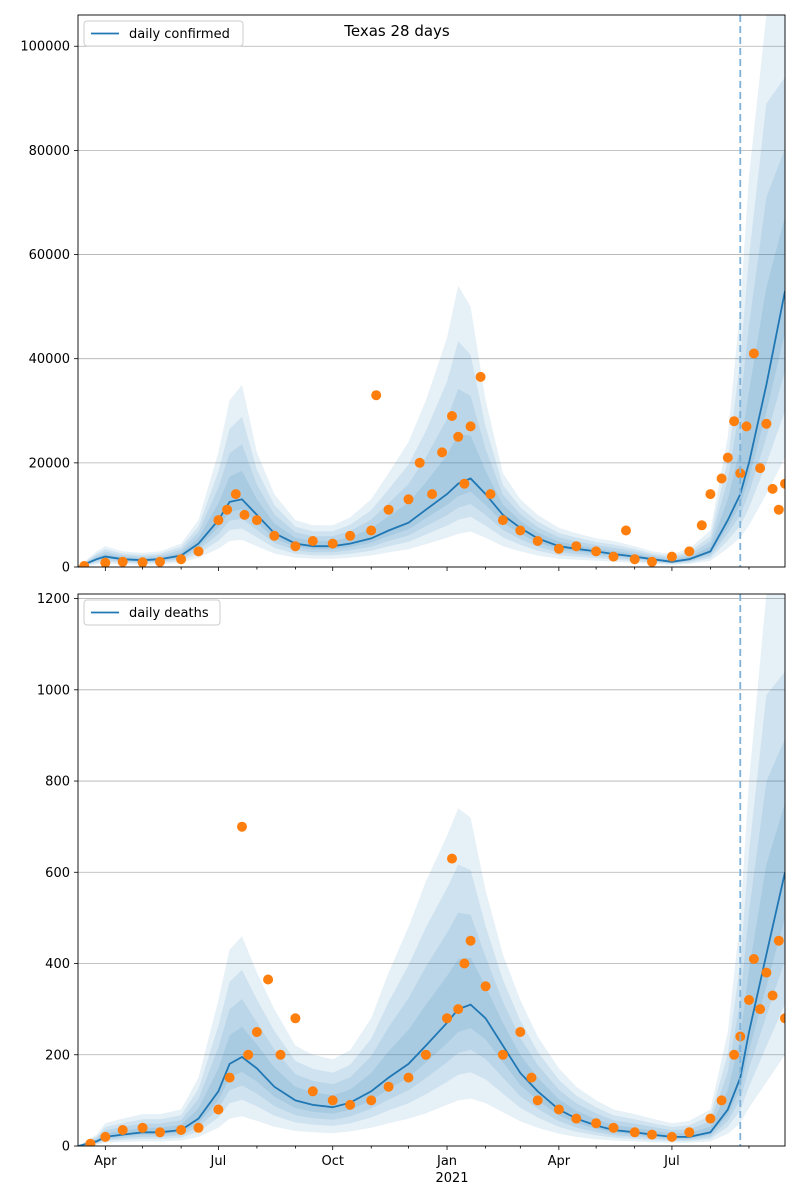  Describe the element at coordinates (57, 1055) in the screenshot. I see `y-tick-label: 200` at that location.